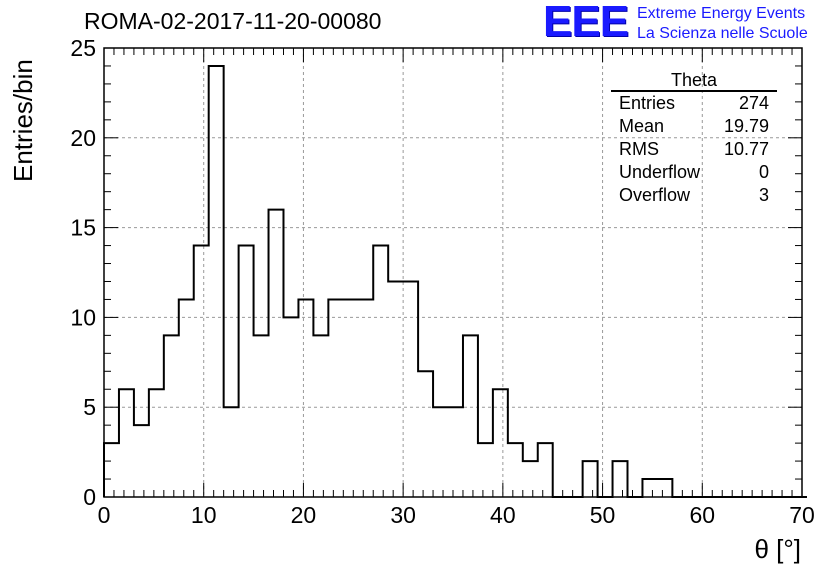  Describe the element at coordinates (721, 13) in the screenshot. I see `logo-line-1: Extreme Energy Events` at that location.